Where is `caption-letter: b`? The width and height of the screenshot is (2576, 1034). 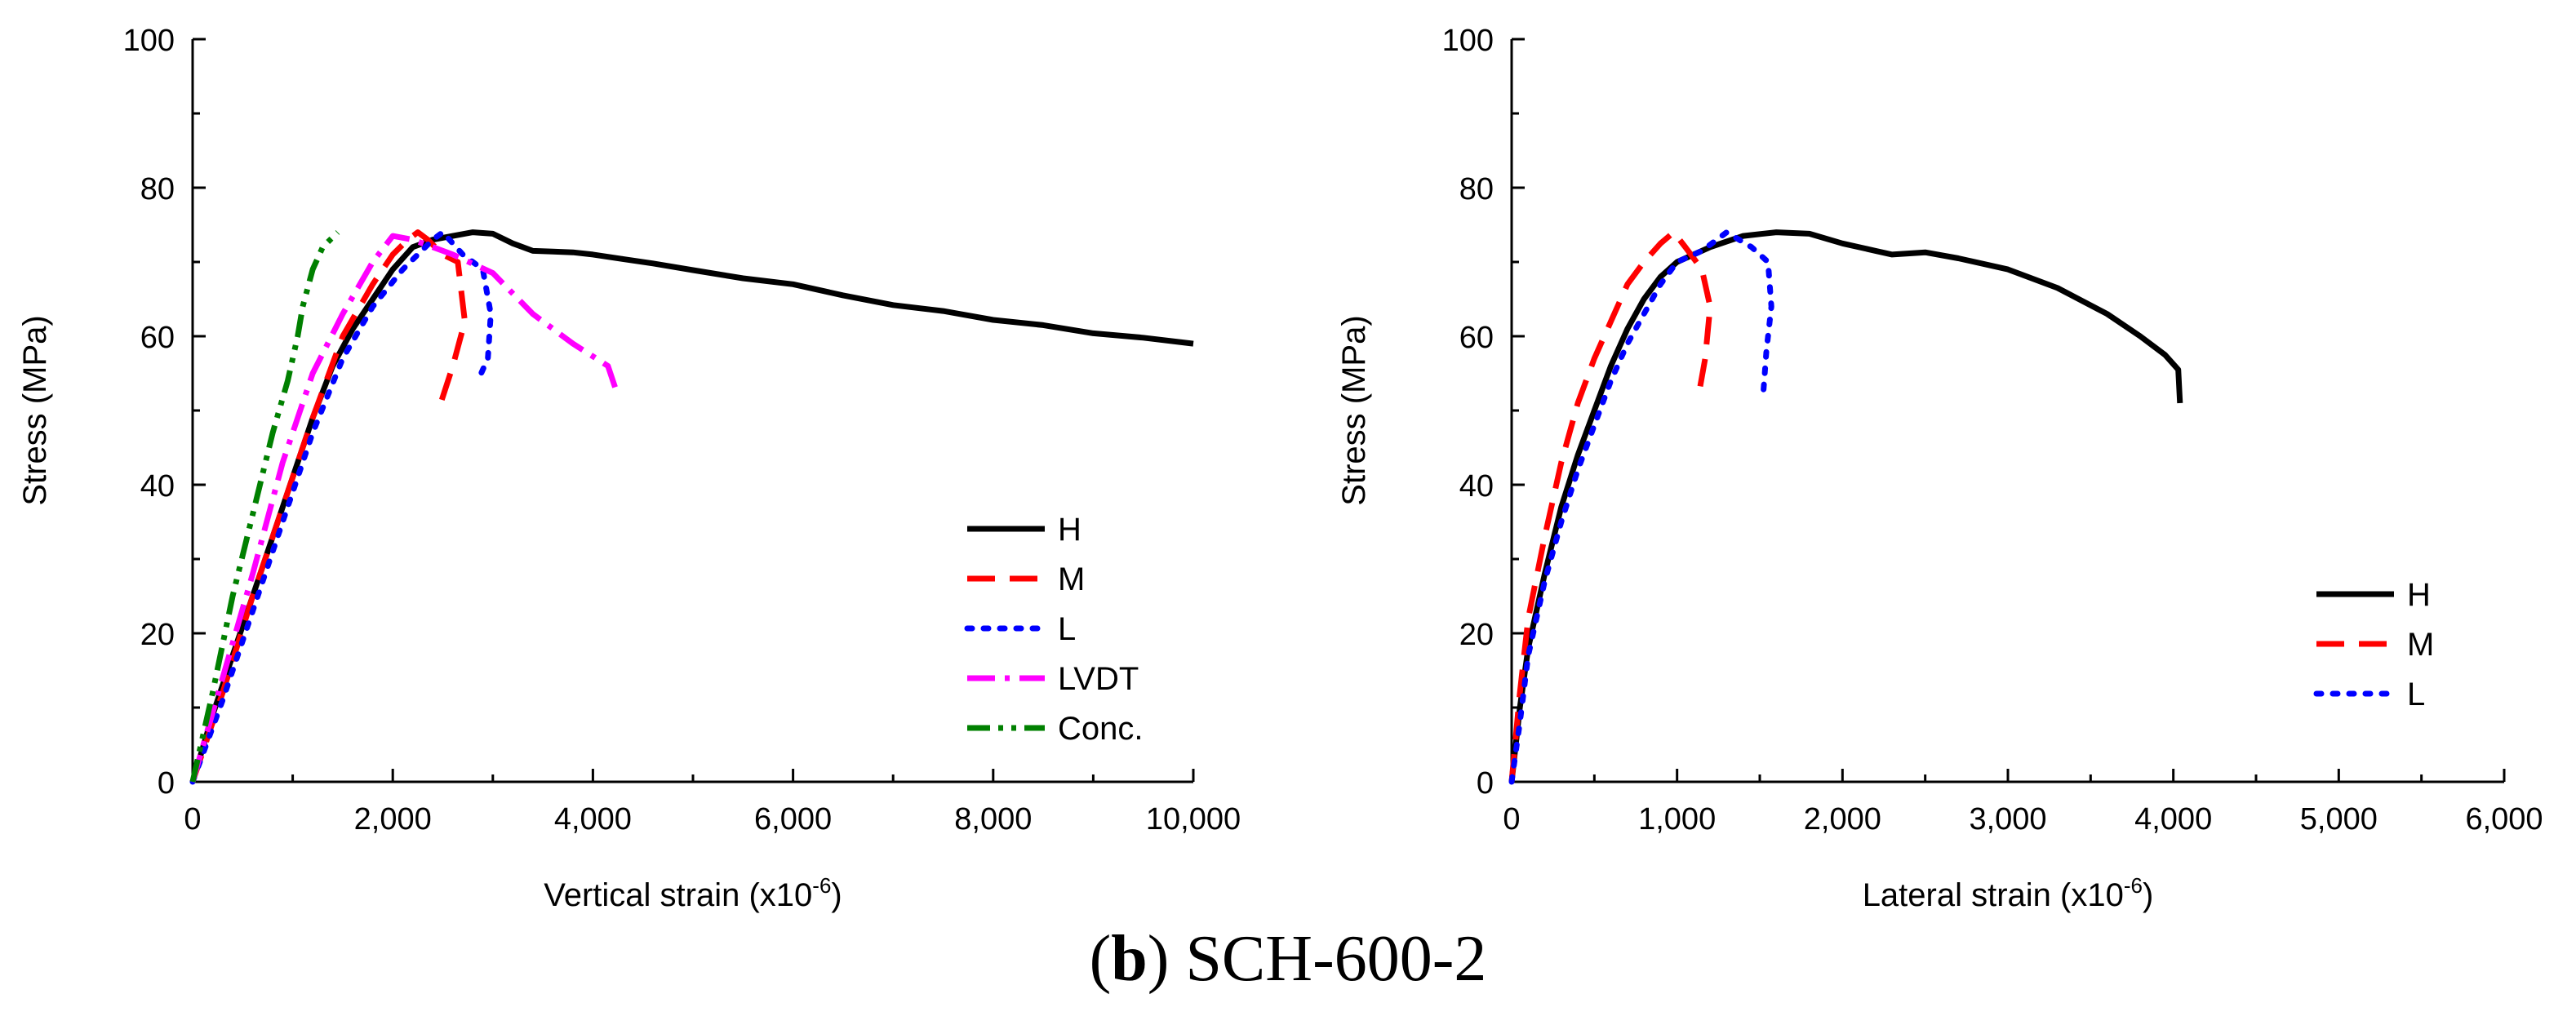 caption-letter: b is located at coordinates (1129, 959).